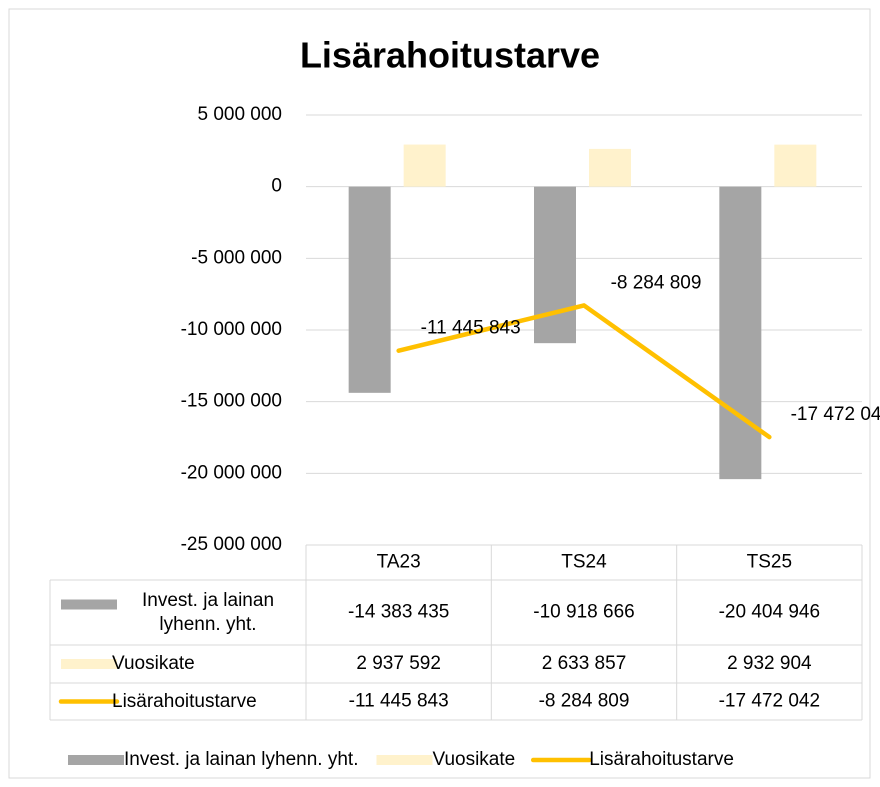 The width and height of the screenshot is (880, 787). I want to click on x-tick-label: TS25, so click(769, 562).